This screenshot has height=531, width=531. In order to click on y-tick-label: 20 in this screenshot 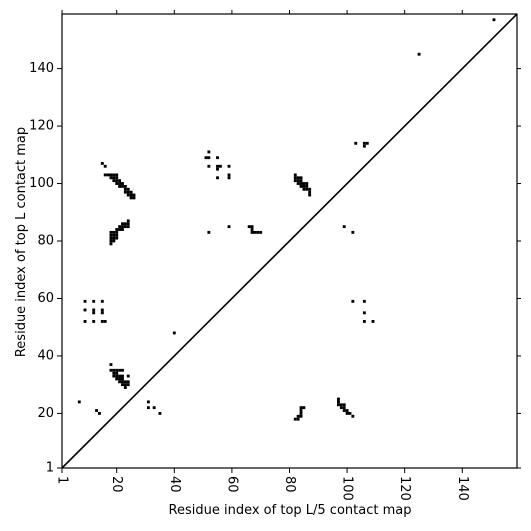, I will do `click(45, 413)`.